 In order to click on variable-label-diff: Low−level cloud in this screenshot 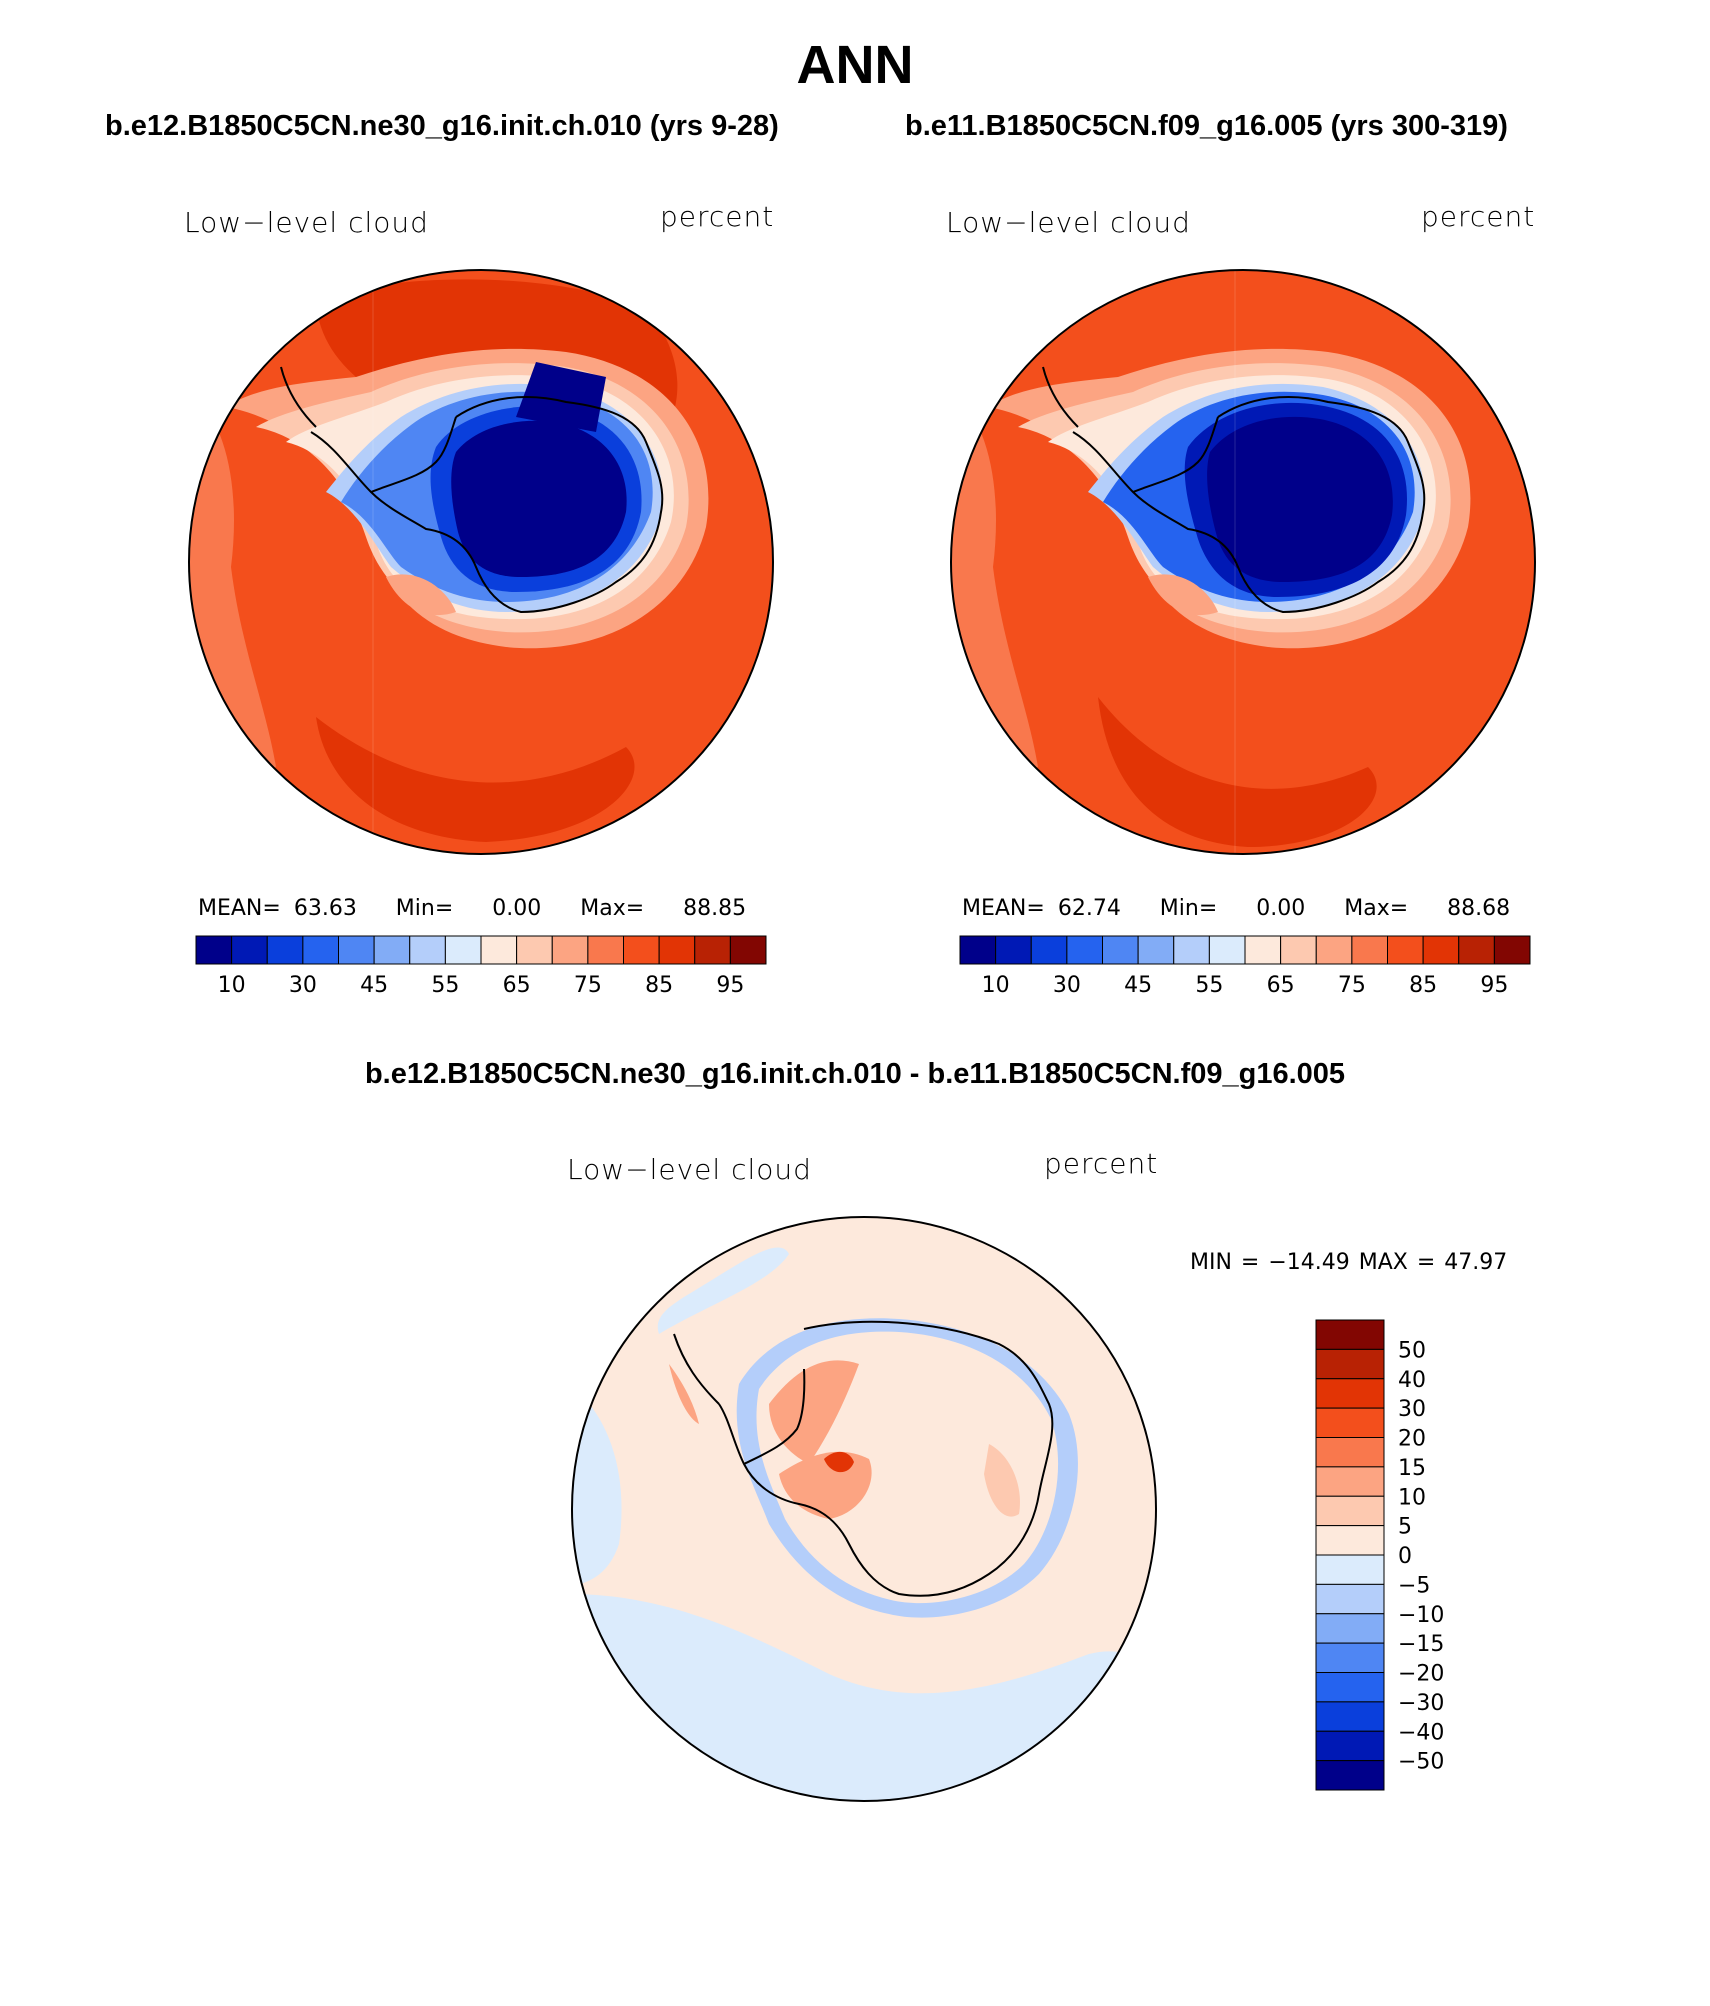, I will do `click(689, 1169)`.